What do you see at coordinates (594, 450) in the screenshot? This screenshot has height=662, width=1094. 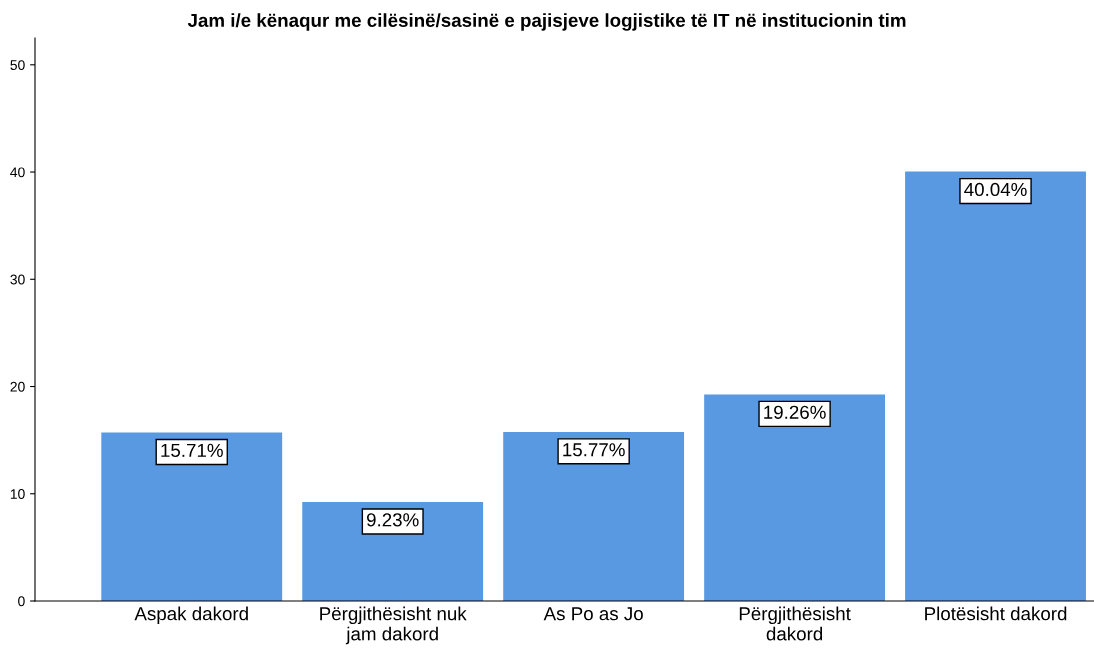 I see `data-label: 15.77%` at bounding box center [594, 450].